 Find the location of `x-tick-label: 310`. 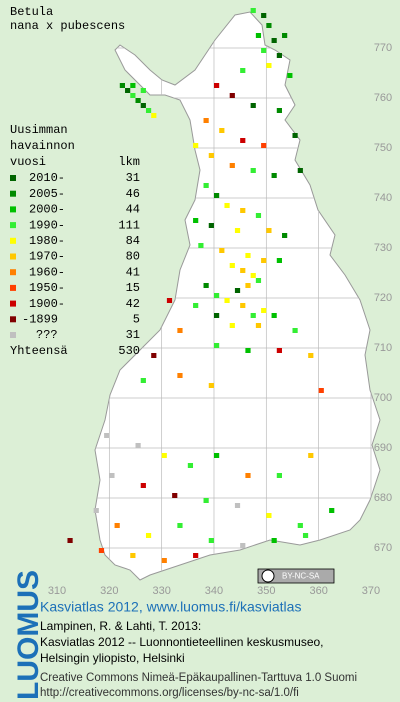

x-tick-label: 310 is located at coordinates (57, 591).